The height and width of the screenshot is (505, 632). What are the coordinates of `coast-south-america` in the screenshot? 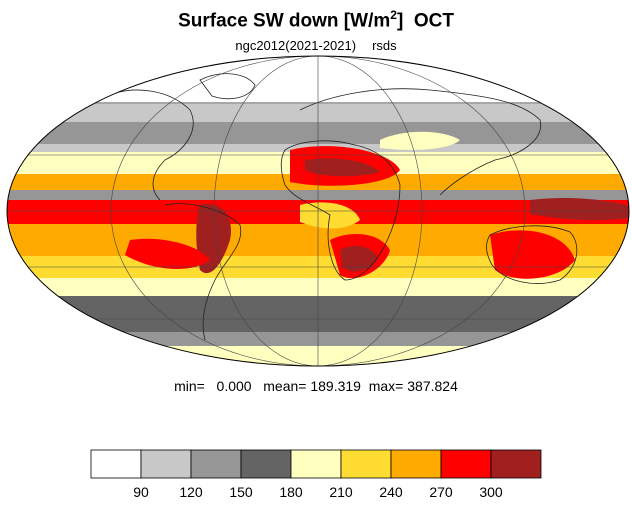 It's located at (203, 272).